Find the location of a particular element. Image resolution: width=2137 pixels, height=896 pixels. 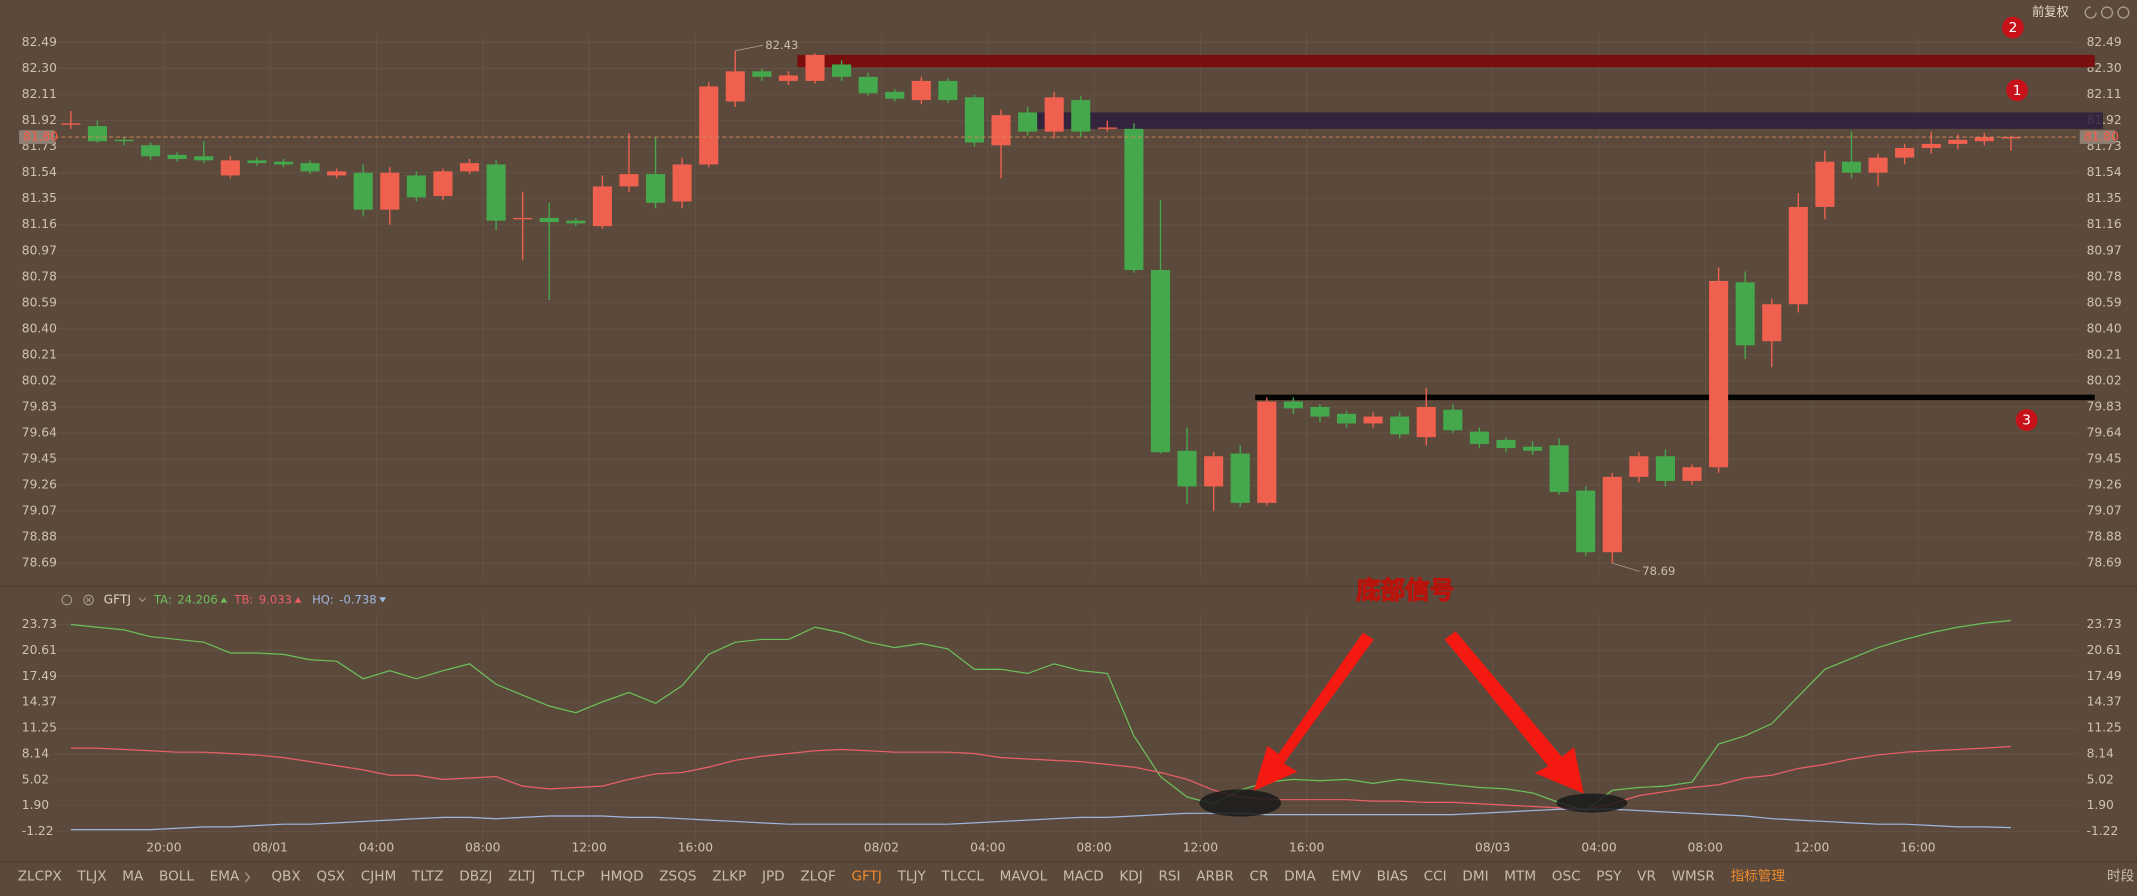

legend-value: 24.206 is located at coordinates (197, 599).